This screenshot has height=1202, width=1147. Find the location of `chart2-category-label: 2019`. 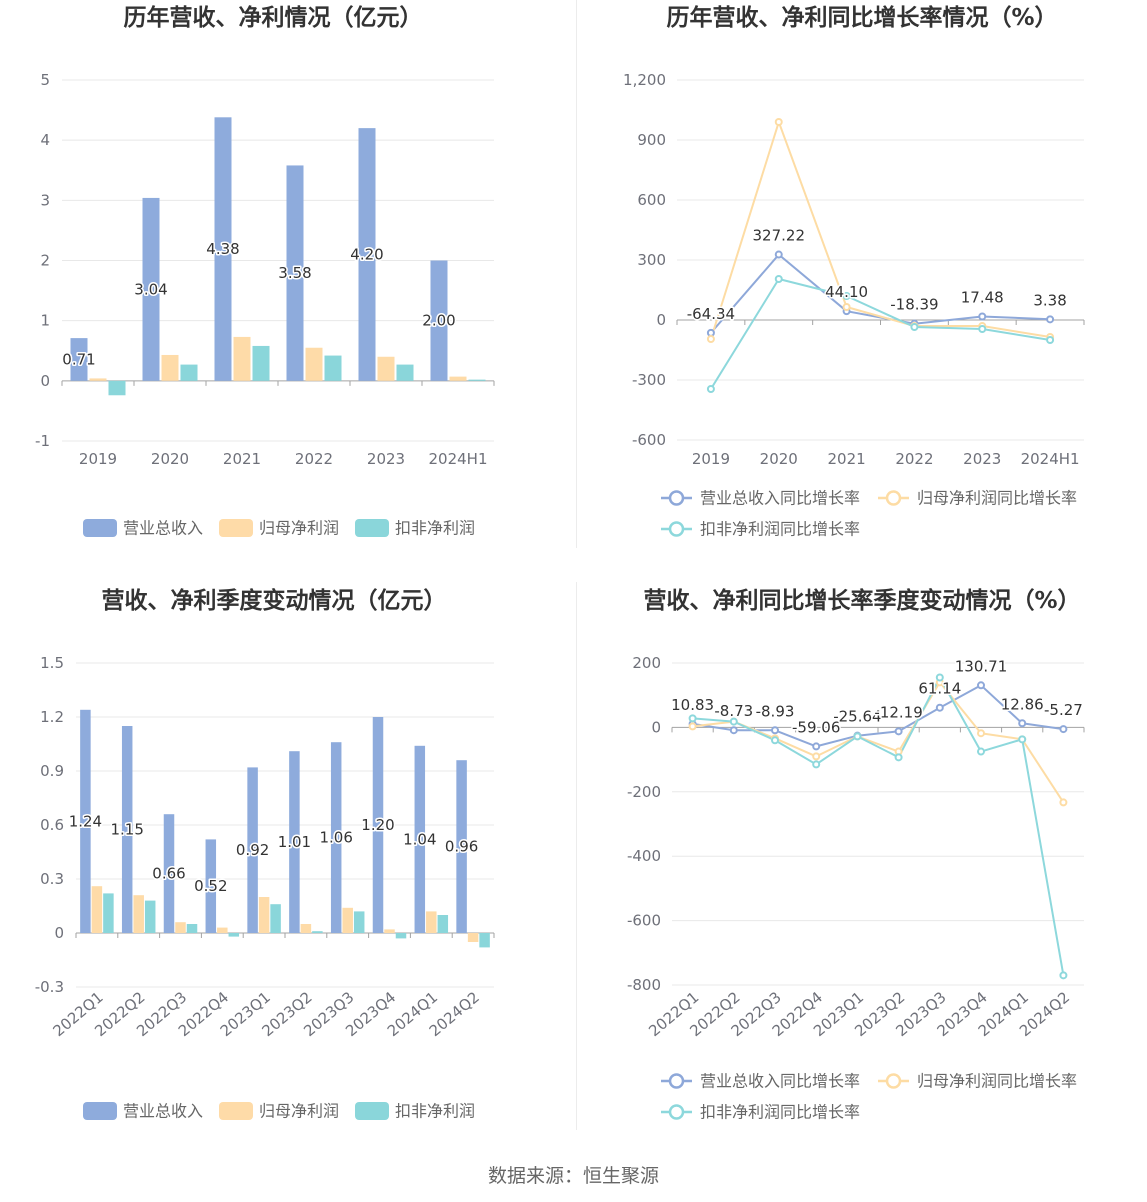

chart2-category-label: 2019 is located at coordinates (711, 459).